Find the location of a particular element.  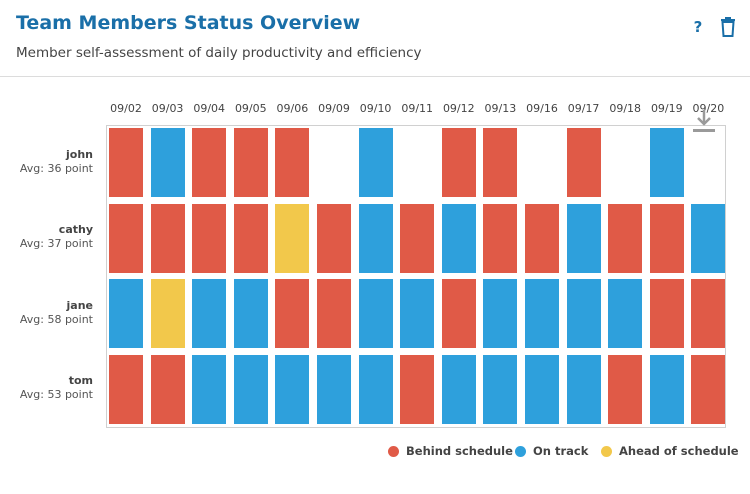

download-button is located at coordinates (704, 122).